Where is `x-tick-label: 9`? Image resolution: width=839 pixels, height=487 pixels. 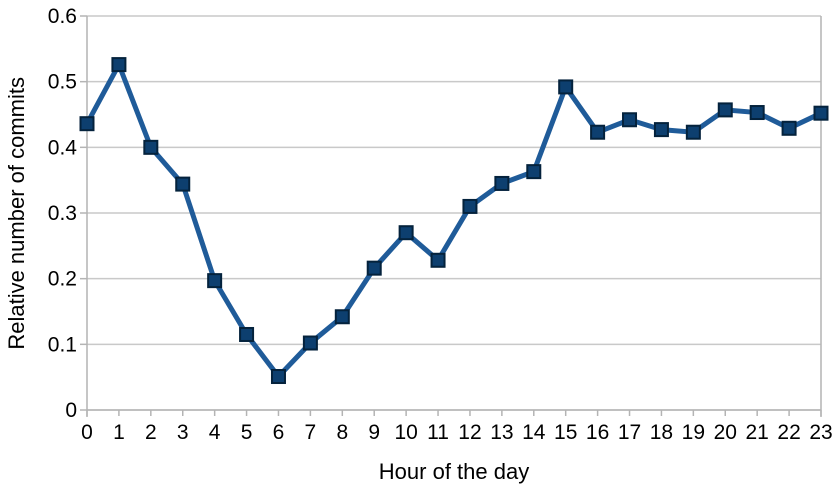
x-tick-label: 9 is located at coordinates (374, 432).